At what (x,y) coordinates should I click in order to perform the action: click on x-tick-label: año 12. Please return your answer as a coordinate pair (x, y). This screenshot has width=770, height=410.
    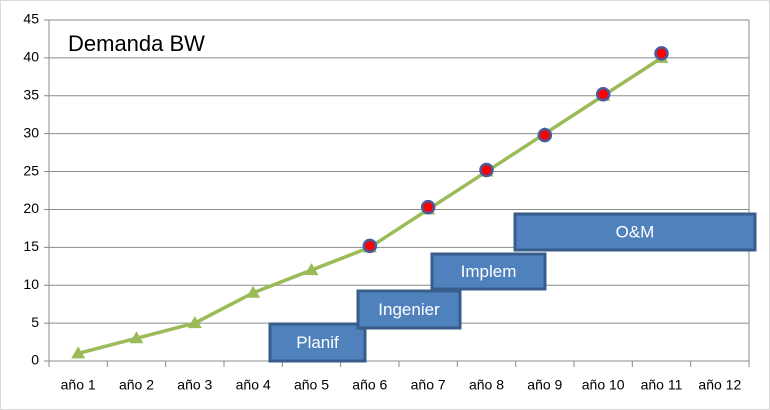
    Looking at the image, I should click on (719, 385).